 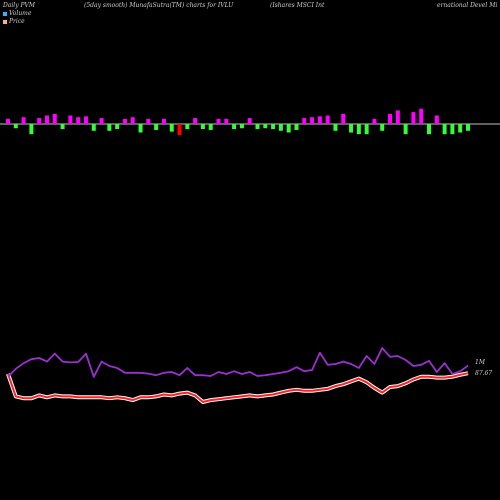 What do you see at coordinates (238, 387) in the screenshot?
I see `price-line` at bounding box center [238, 387].